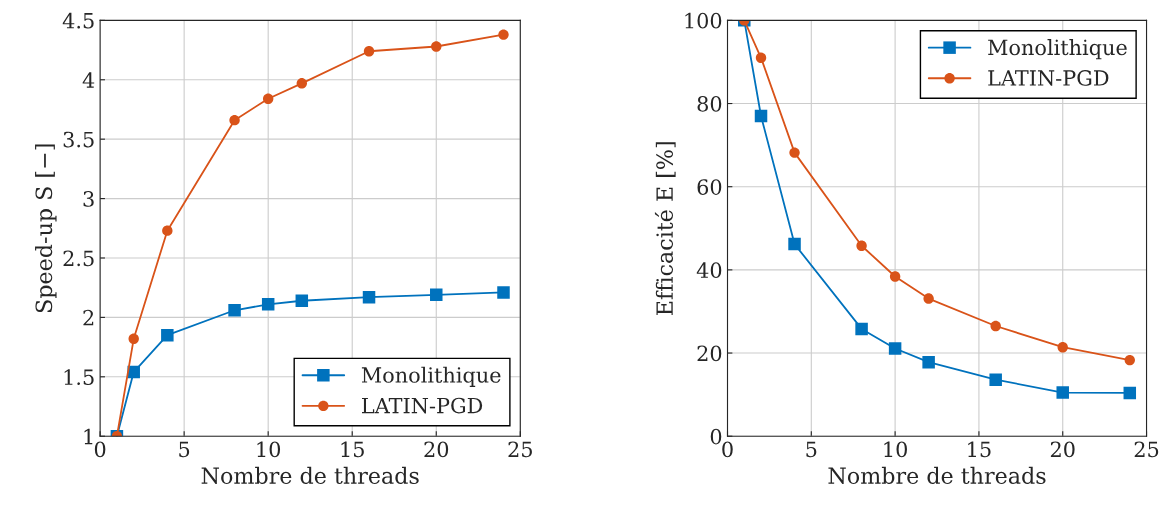 This screenshot has width=1164, height=509. Describe the element at coordinates (88, 80) in the screenshot. I see `y-tick-label: 4` at that location.